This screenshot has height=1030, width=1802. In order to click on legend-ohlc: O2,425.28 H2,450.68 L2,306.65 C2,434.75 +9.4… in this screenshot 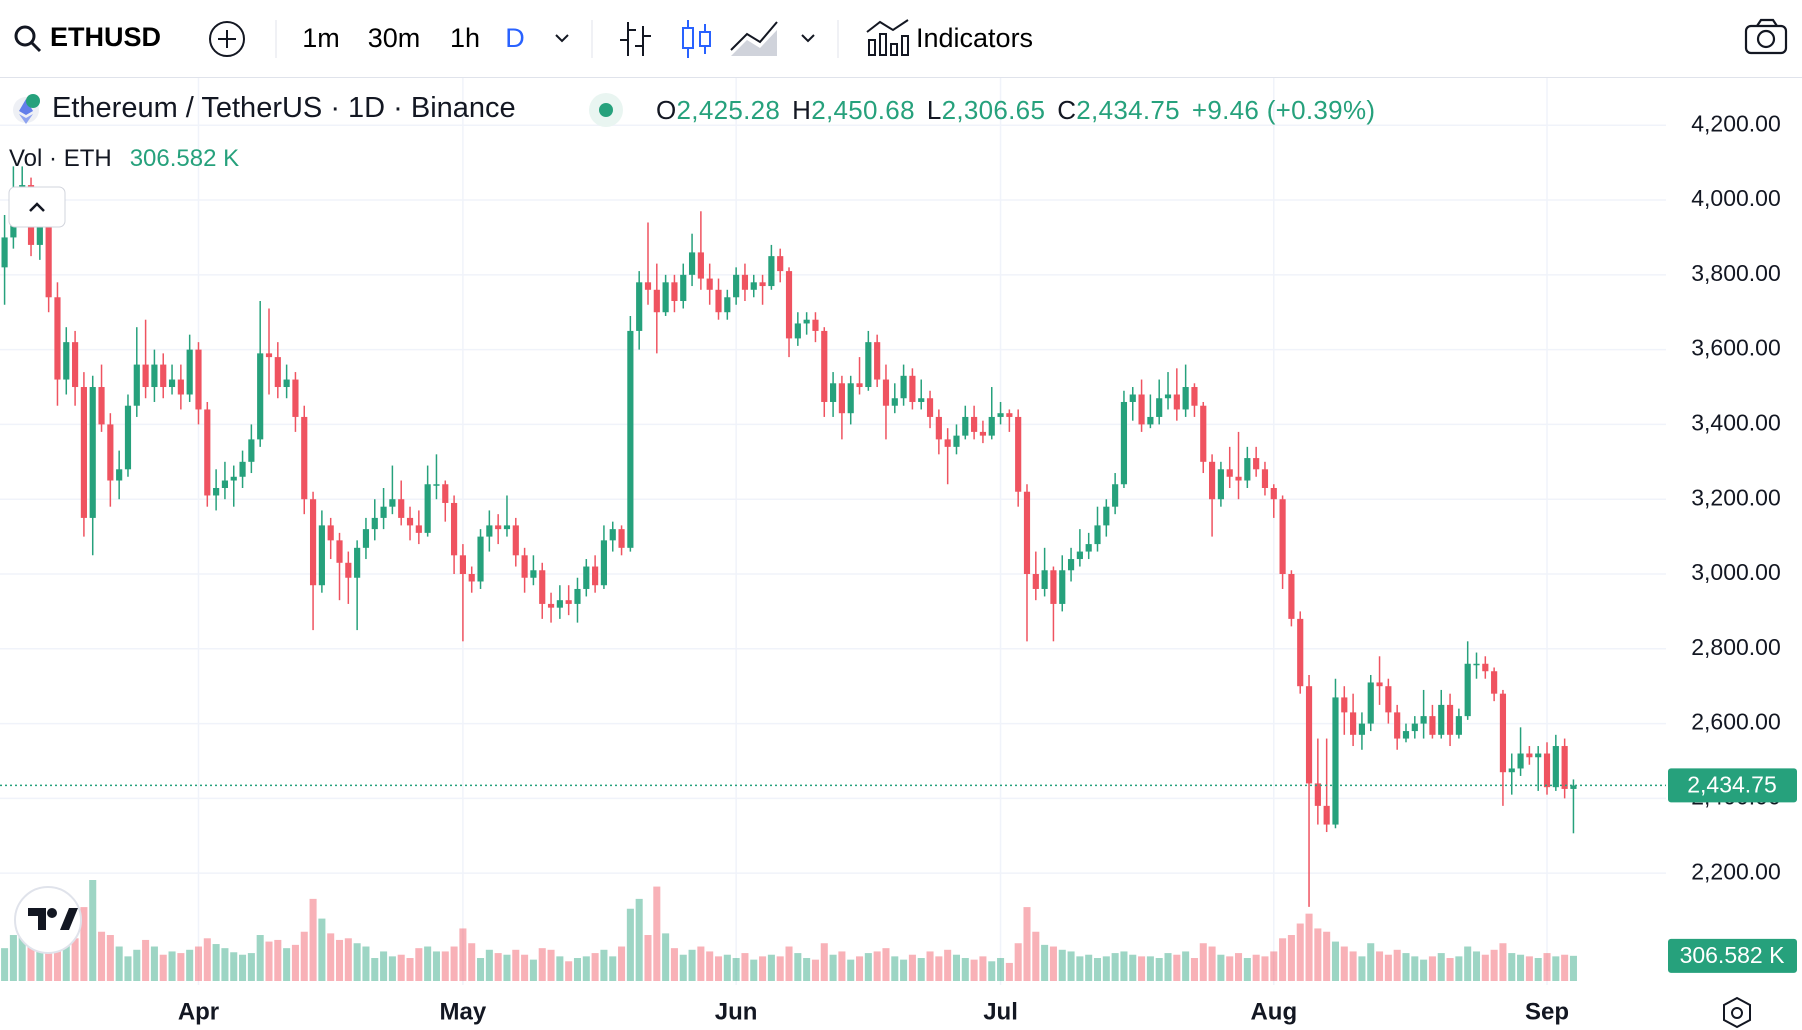, I will do `click(1021, 110)`.